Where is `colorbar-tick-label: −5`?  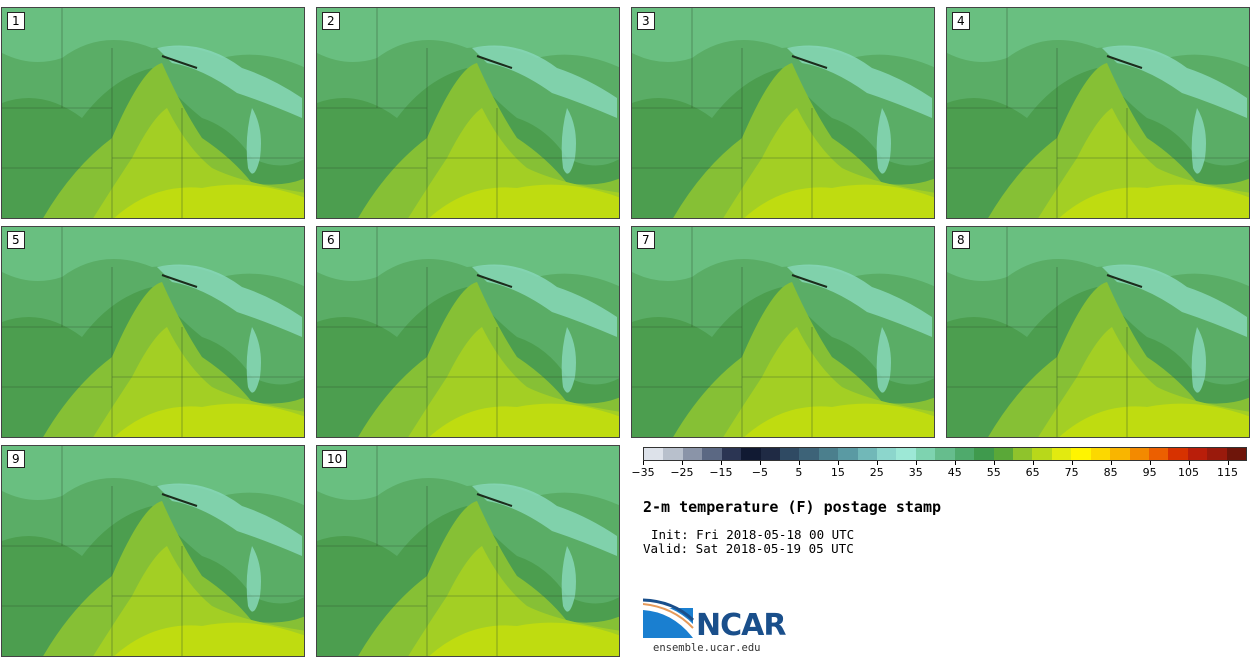 colorbar-tick-label: −5 is located at coordinates (759, 472).